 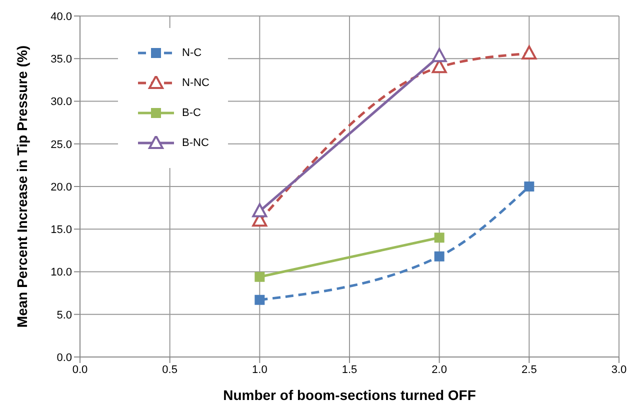 What do you see at coordinates (61, 187) in the screenshot?
I see `y-tick-label: 20.0` at bounding box center [61, 187].